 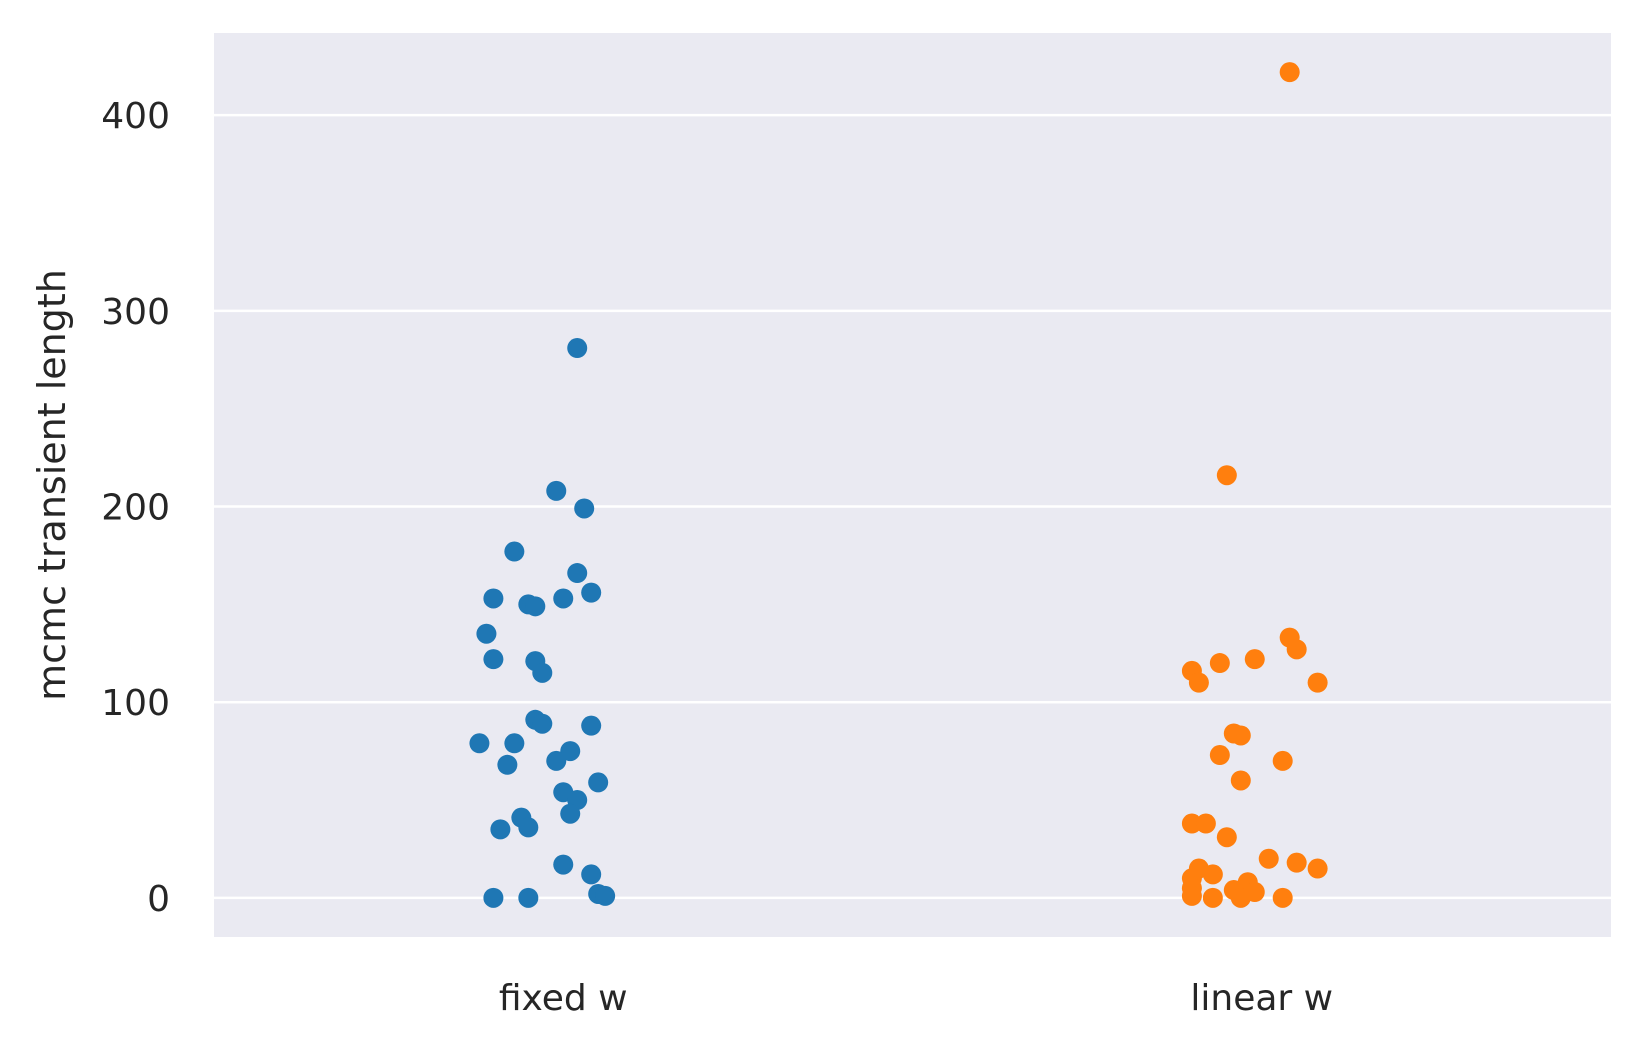 I want to click on y-tick-label: 100, so click(x=135, y=703).